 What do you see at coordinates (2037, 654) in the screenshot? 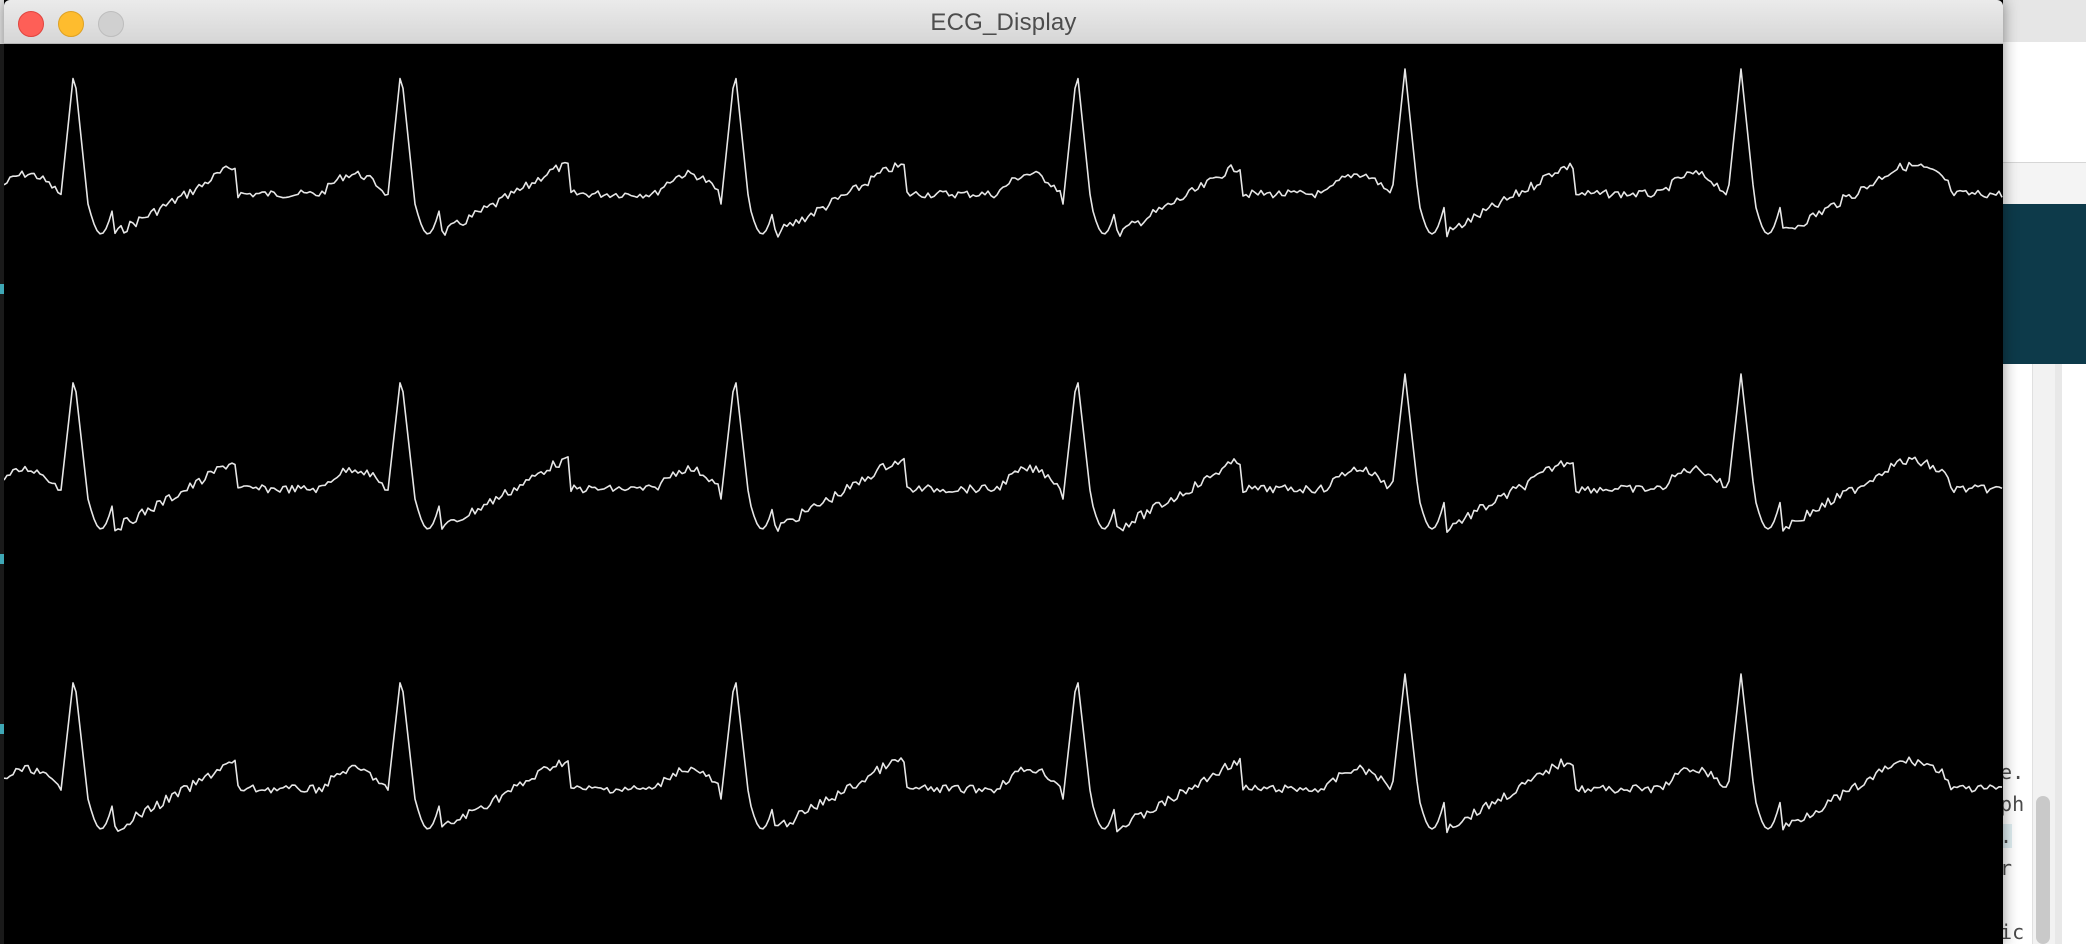
I see `background-app-editor: ue. aph d. gr vic` at bounding box center [2037, 654].